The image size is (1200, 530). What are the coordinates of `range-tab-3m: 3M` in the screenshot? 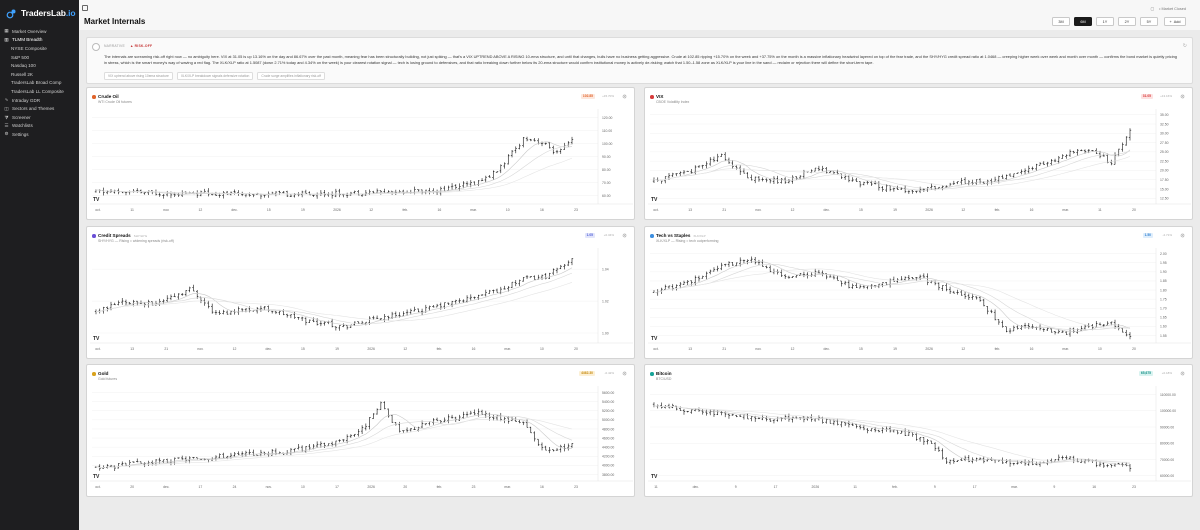 It's located at (1061, 21).